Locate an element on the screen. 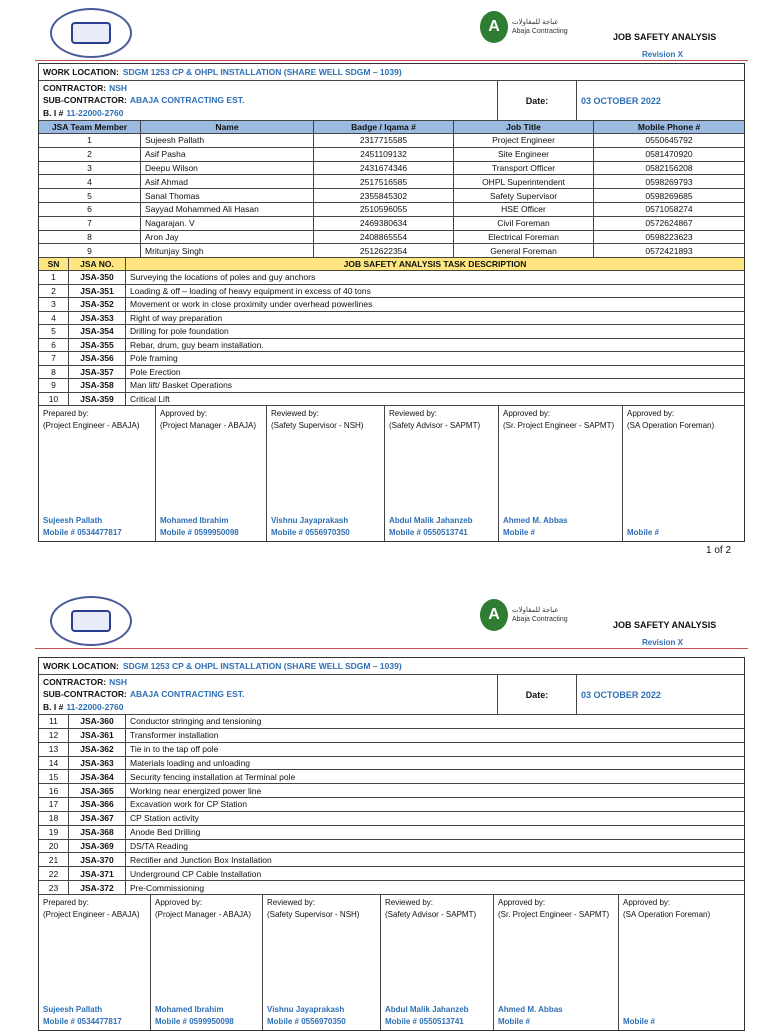  task-sn: 19 is located at coordinates (54, 832).